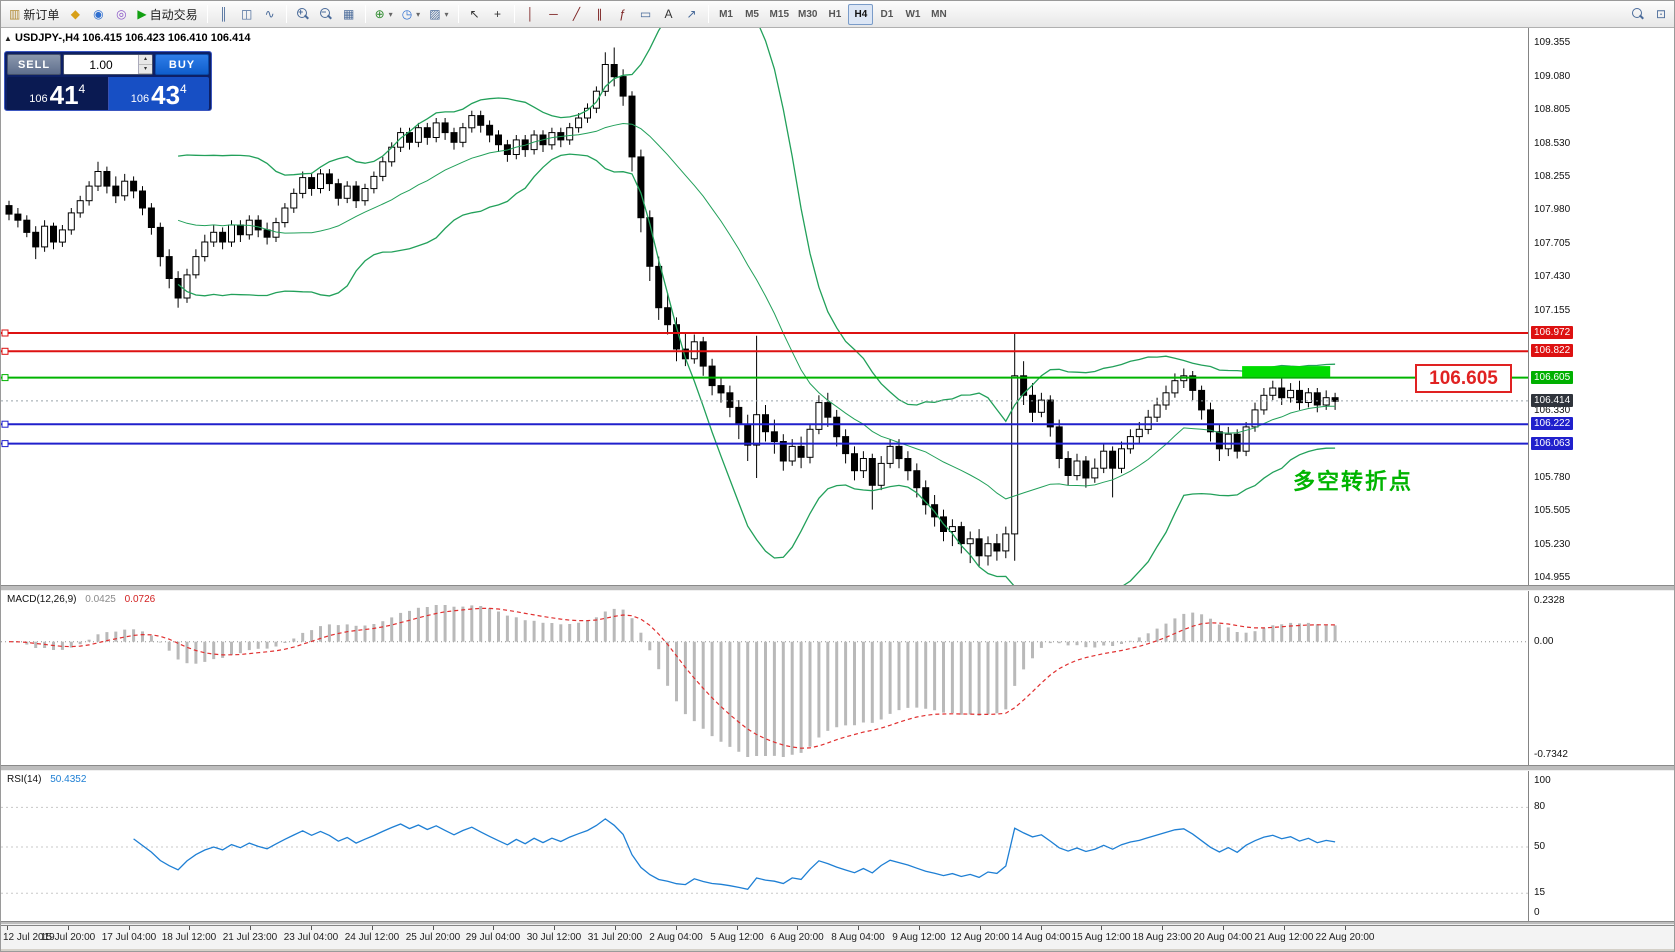  I want to click on tile-windows-button: ▦, so click(349, 14).